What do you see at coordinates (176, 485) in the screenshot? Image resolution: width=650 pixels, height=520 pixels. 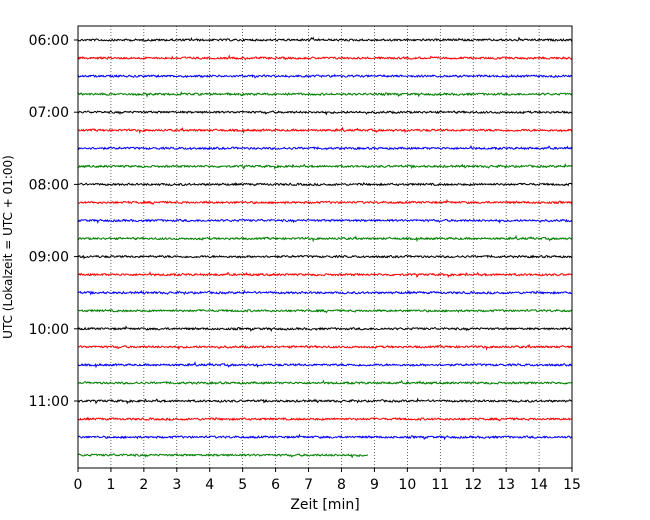 I see `x-tick-label: 3` at bounding box center [176, 485].